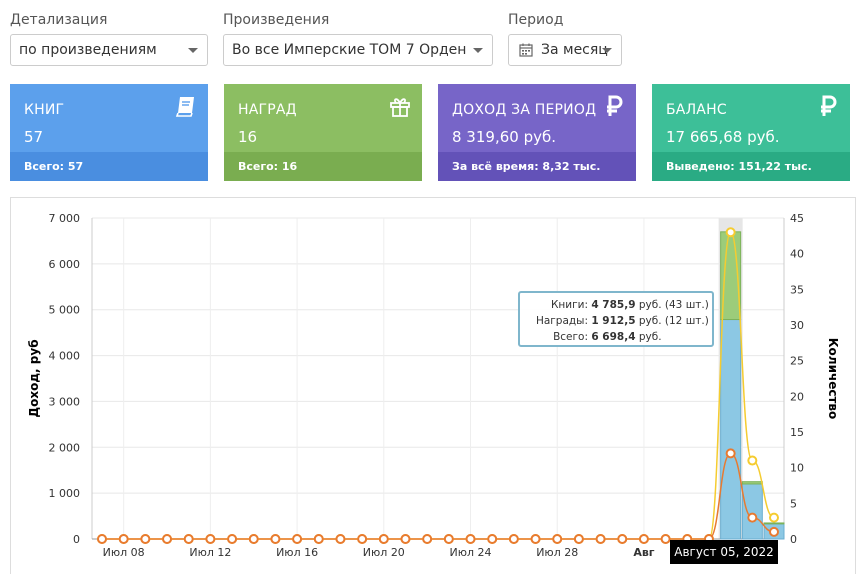  What do you see at coordinates (323, 166) in the screenshot?
I see `card-footer: Всего: 16` at bounding box center [323, 166].